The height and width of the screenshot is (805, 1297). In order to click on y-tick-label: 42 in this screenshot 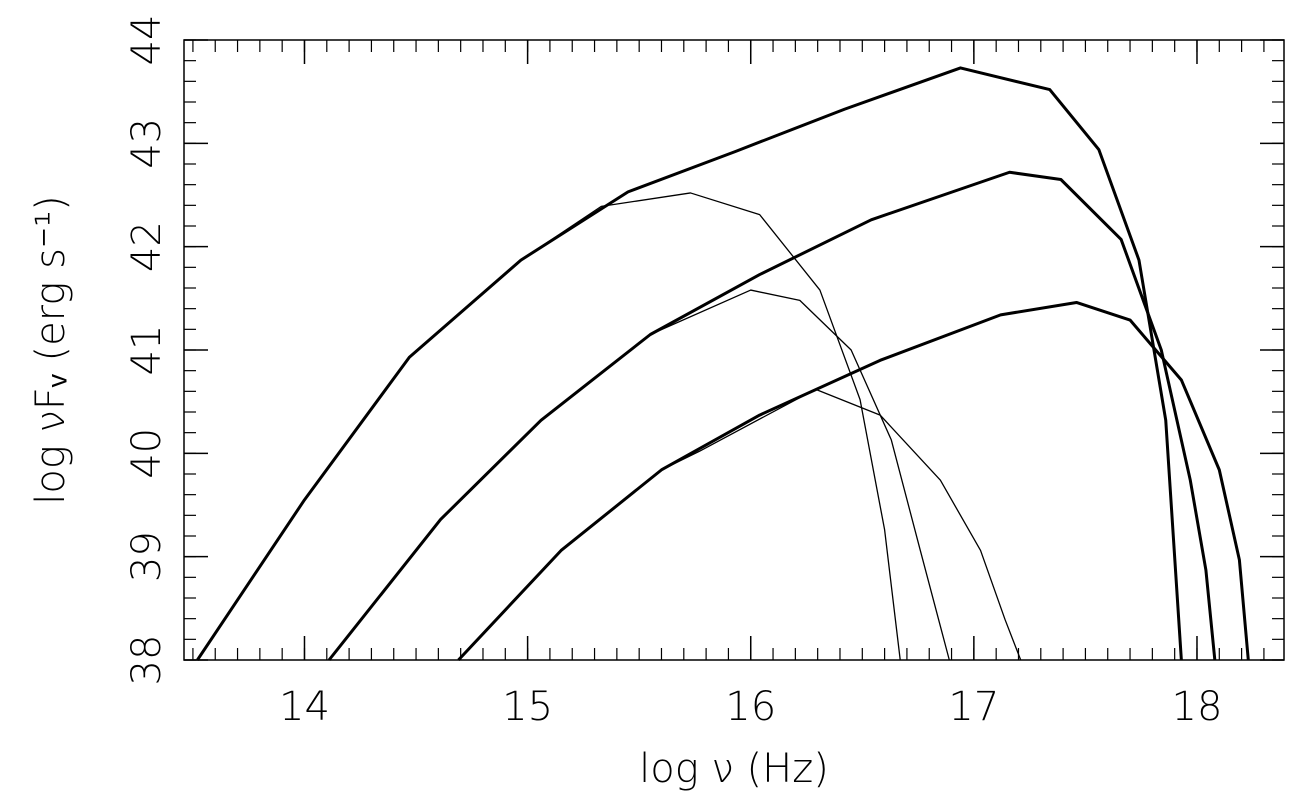, I will do `click(147, 246)`.